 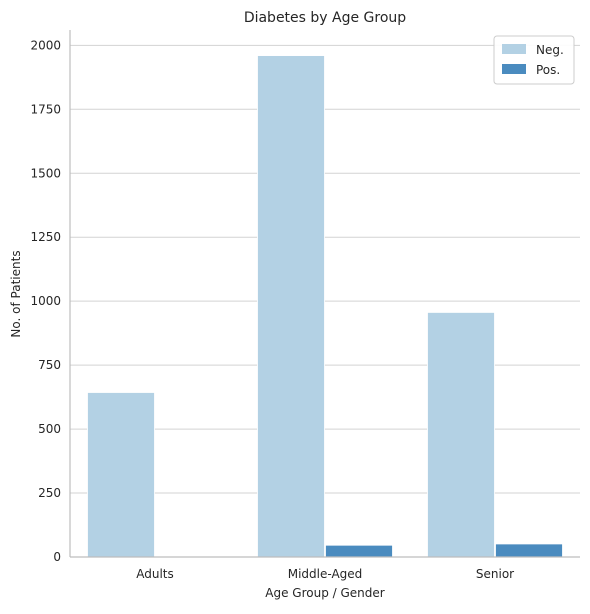 I want to click on y-tick-label: 1000, so click(x=45, y=301).